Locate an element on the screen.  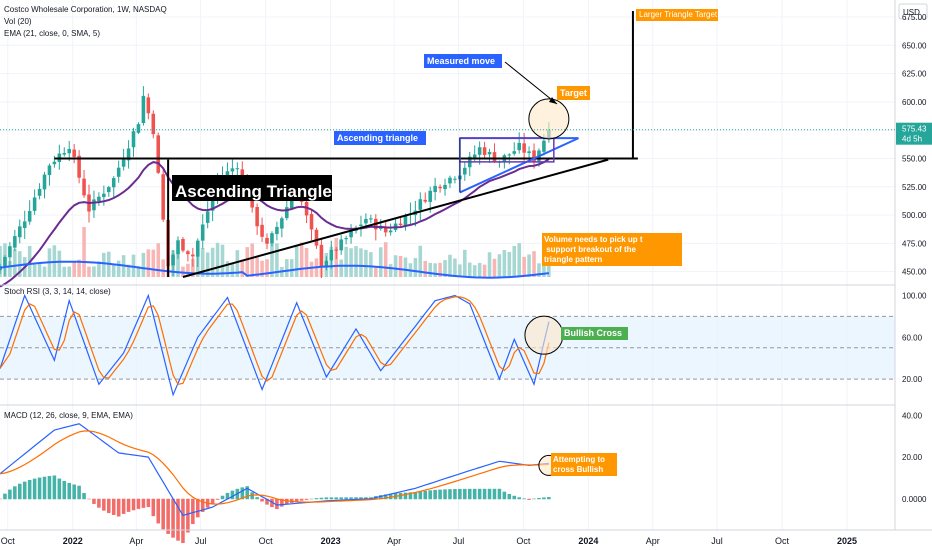
target-label: Target is located at coordinates (573, 93).